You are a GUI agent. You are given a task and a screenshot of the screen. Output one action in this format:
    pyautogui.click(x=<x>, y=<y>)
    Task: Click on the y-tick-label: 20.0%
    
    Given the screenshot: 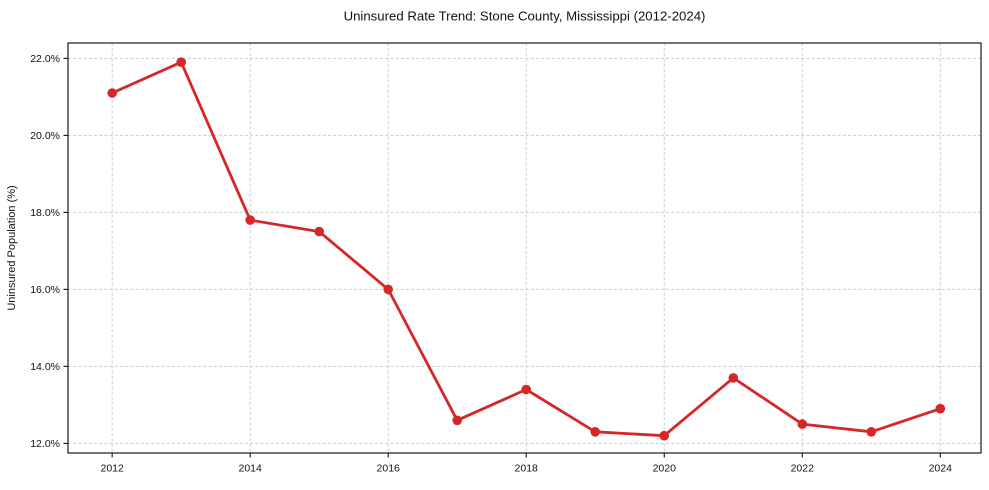 What is the action you would take?
    pyautogui.click(x=45, y=136)
    